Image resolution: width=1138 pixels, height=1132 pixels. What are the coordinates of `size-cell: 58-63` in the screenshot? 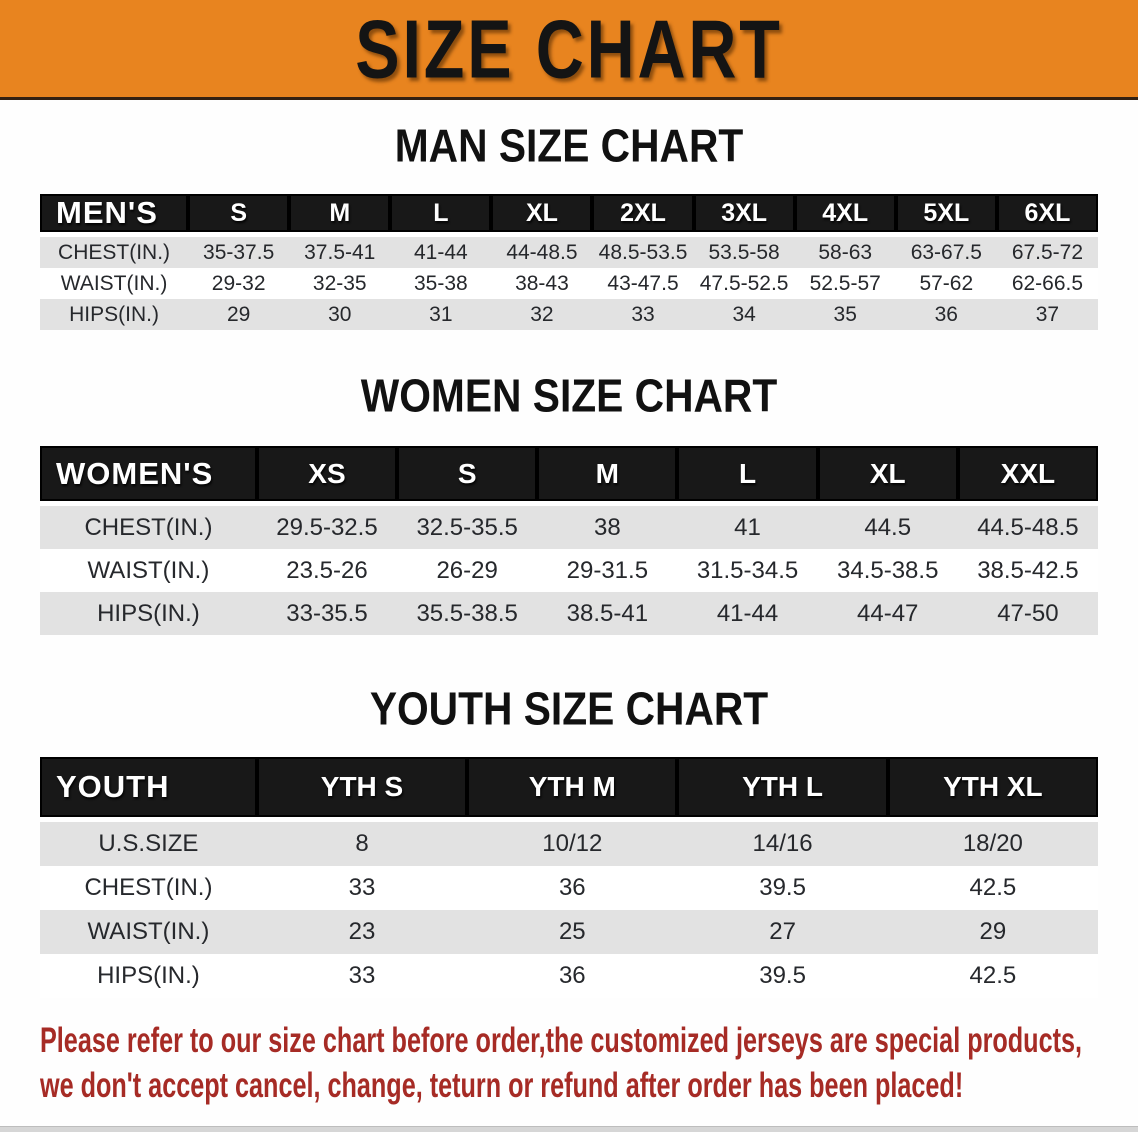 It's located at (845, 252).